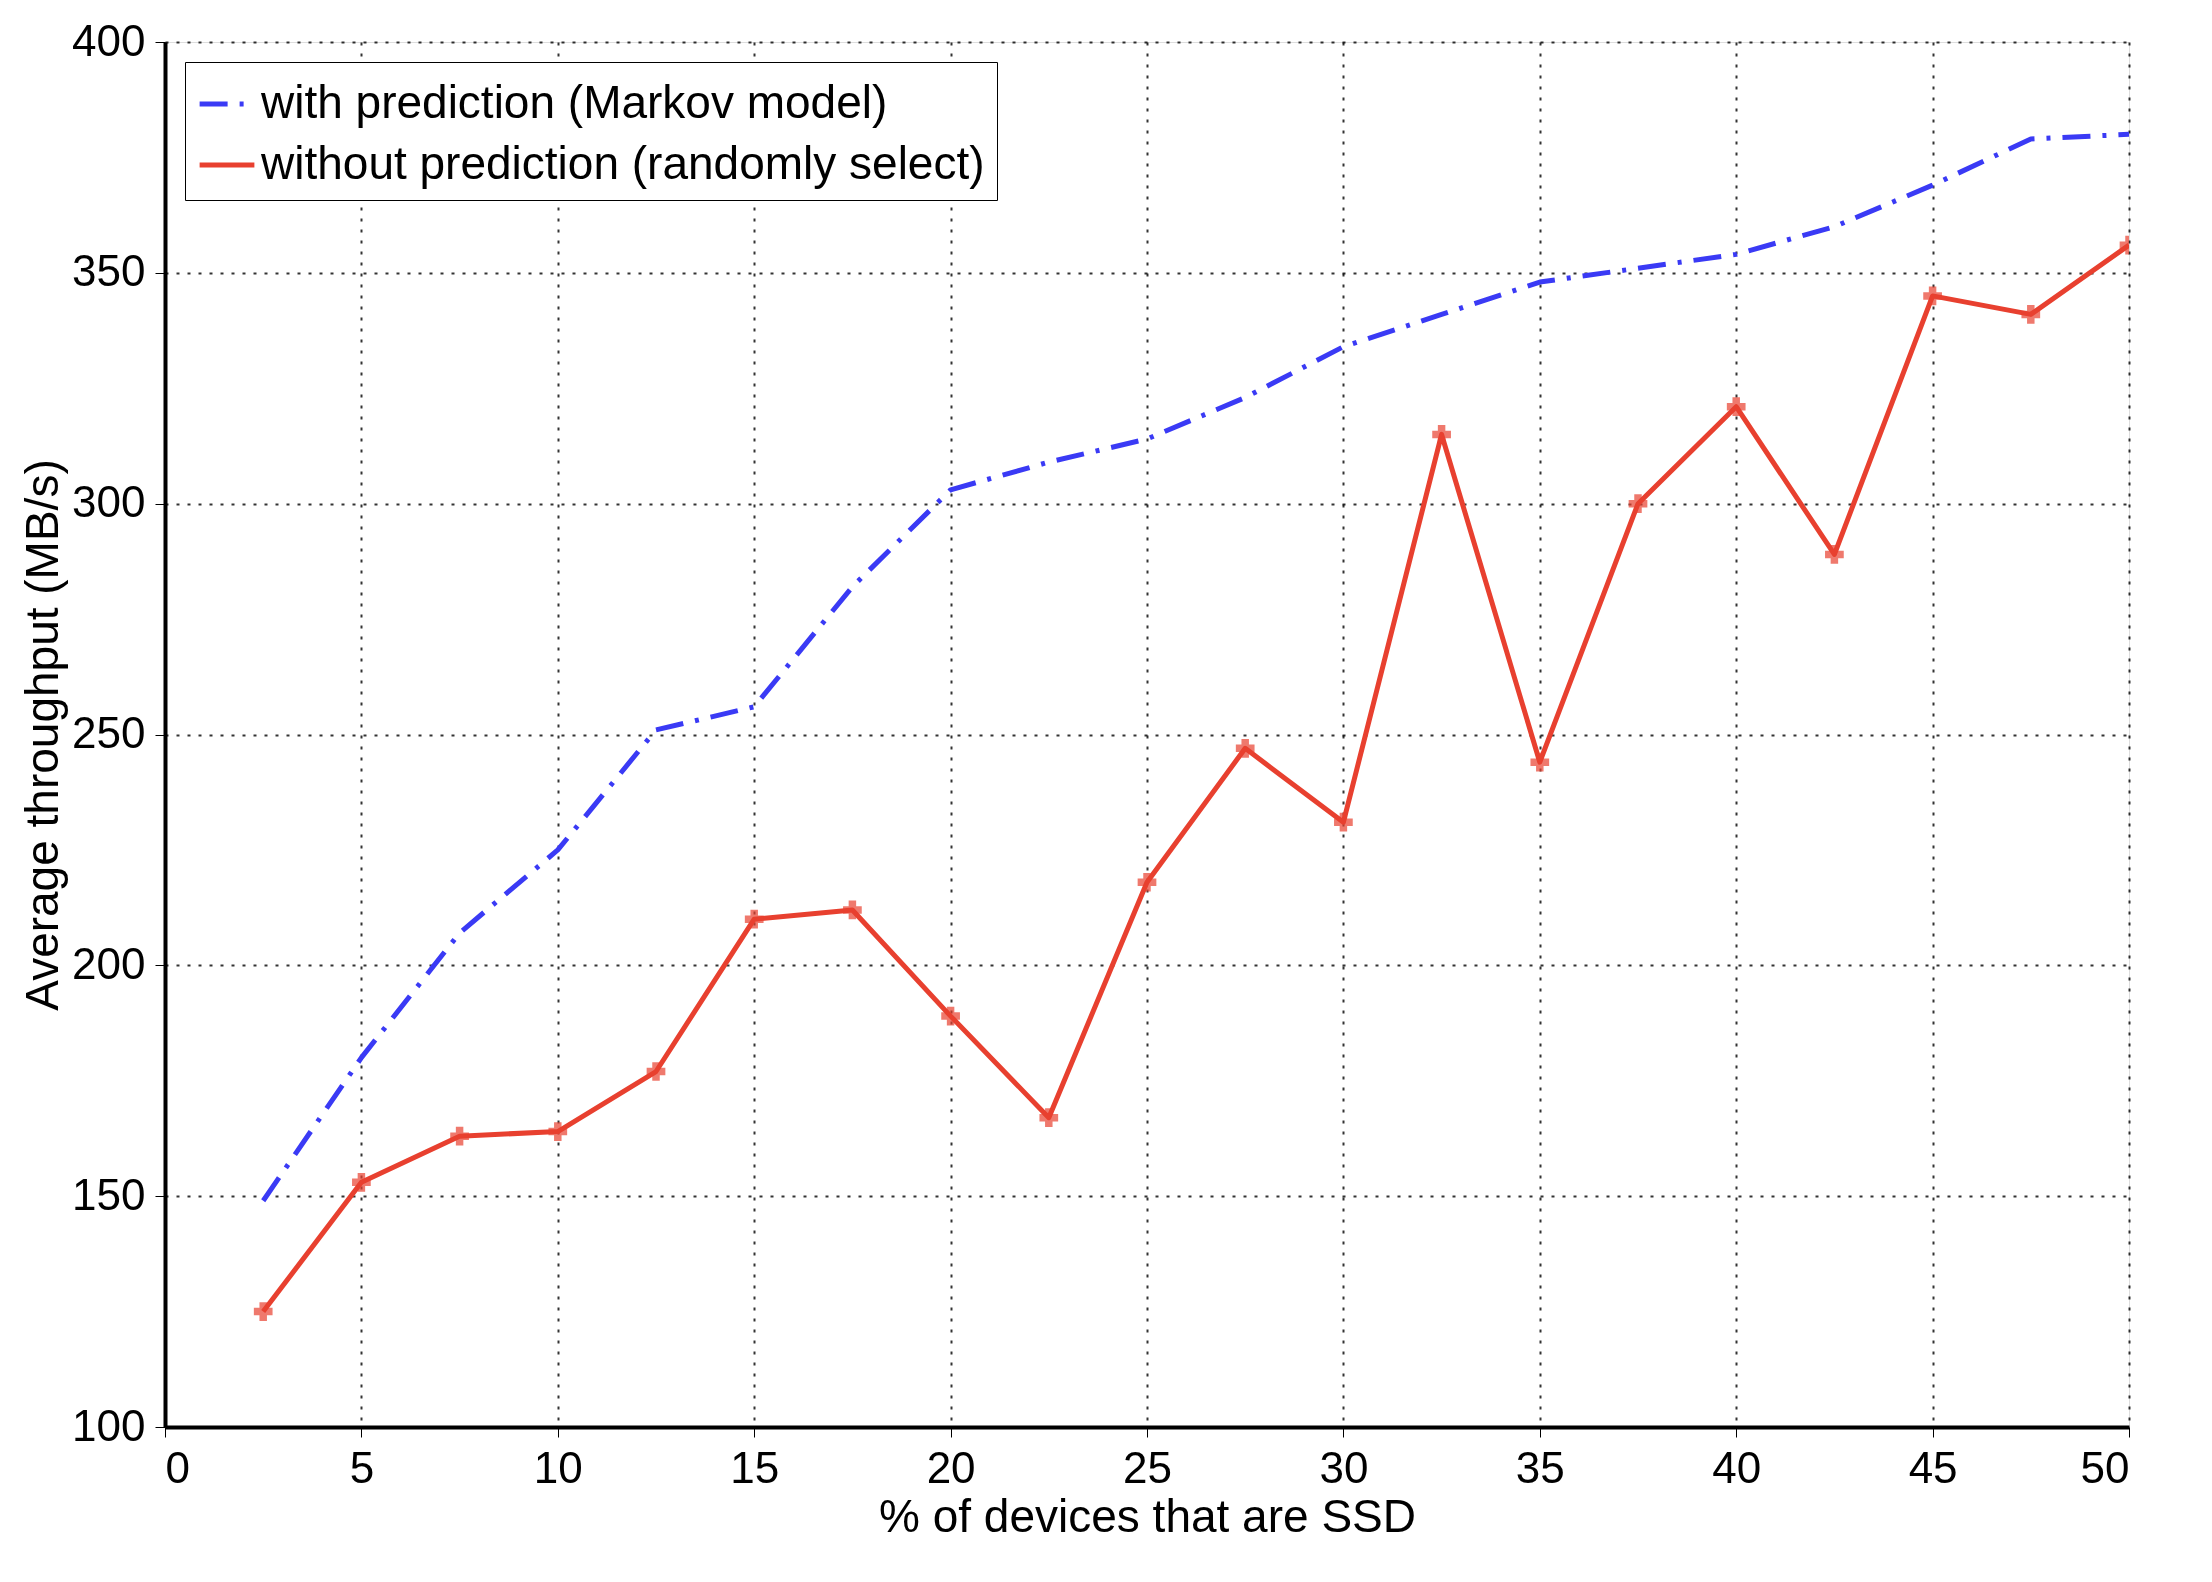 Image resolution: width=2212 pixels, height=1582 pixels. Describe the element at coordinates (42, 735) in the screenshot. I see `y-axis-title: Average throughput (MB/s)` at that location.